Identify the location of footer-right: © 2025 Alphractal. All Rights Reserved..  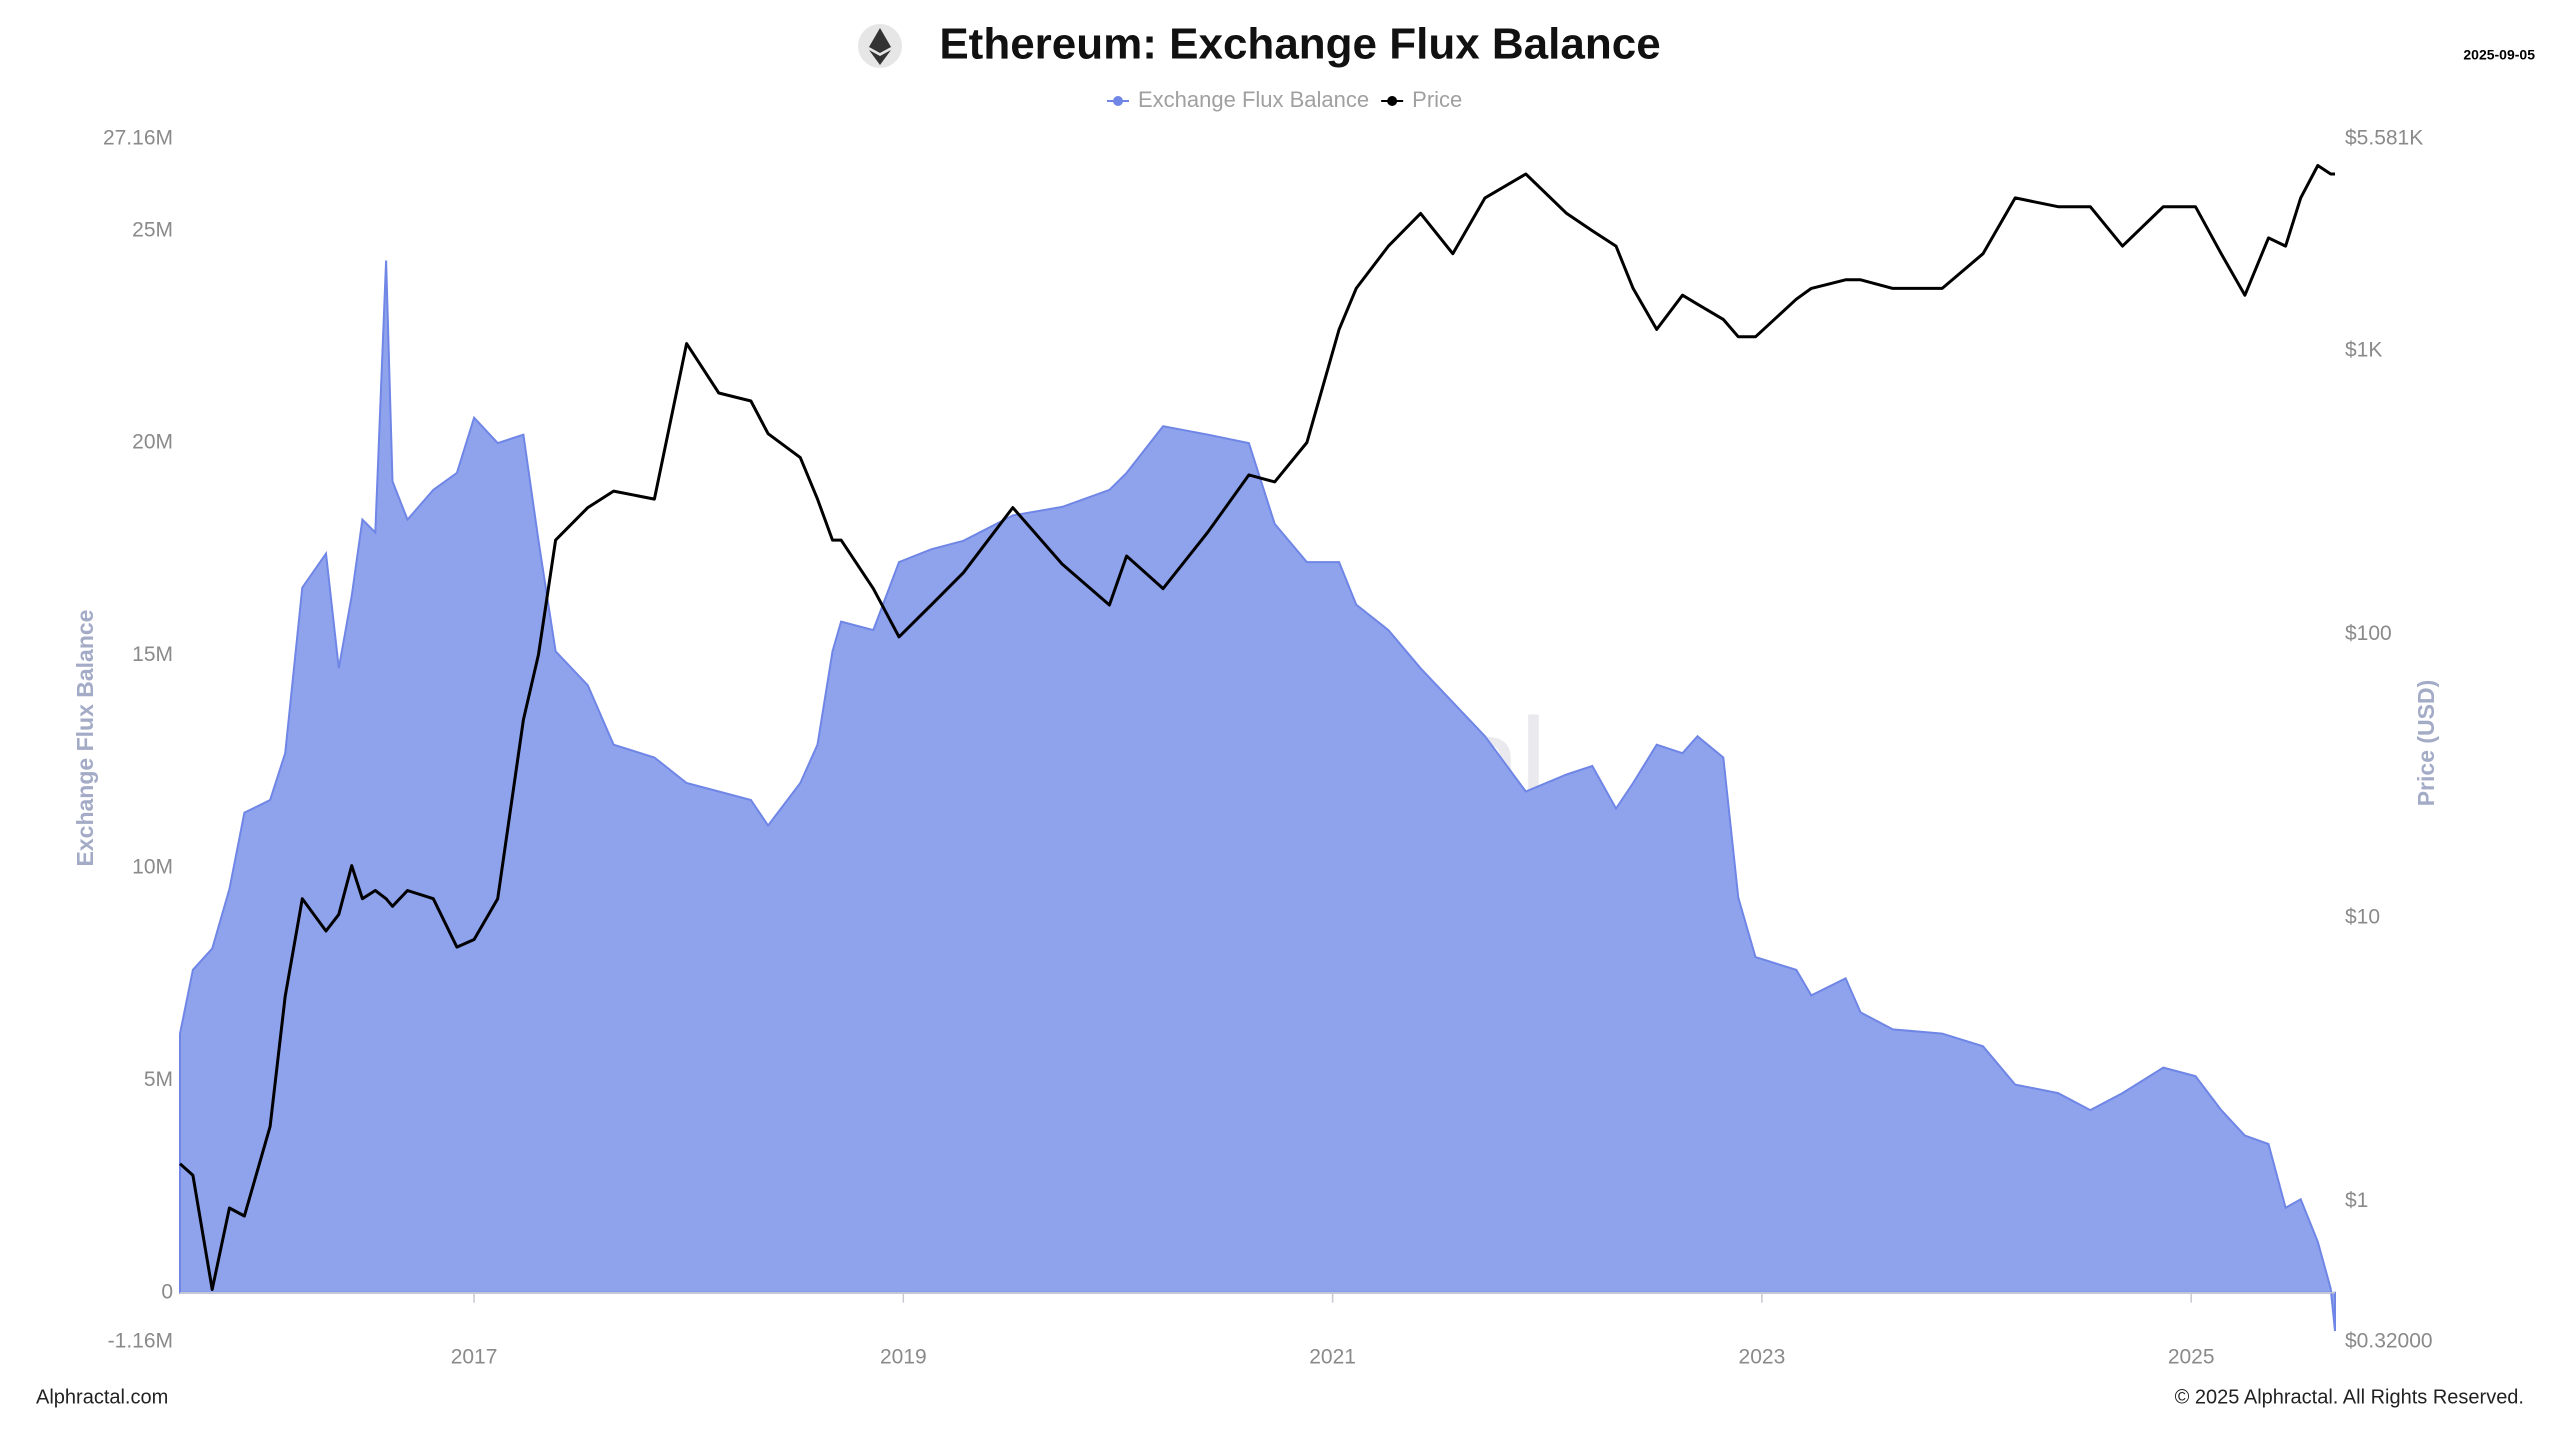
(2349, 1397).